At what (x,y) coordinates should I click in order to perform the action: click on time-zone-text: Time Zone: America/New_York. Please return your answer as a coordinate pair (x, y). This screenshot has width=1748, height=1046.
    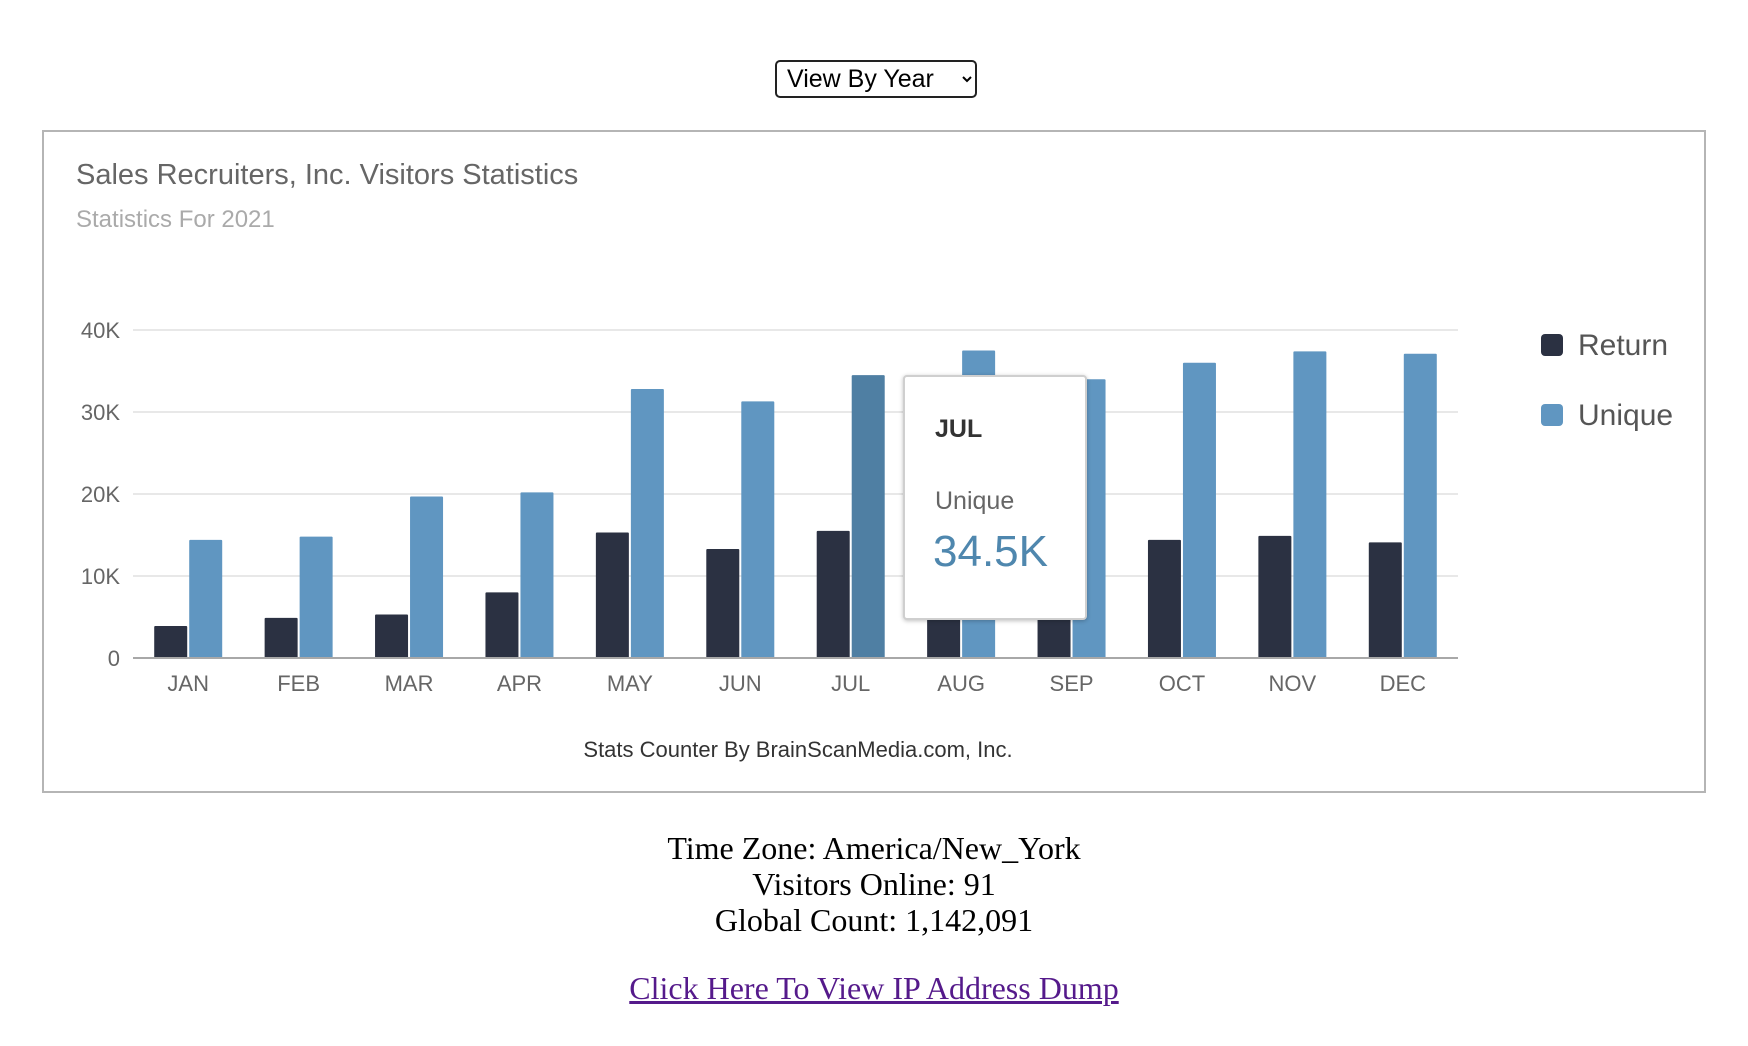
    Looking at the image, I should click on (874, 848).